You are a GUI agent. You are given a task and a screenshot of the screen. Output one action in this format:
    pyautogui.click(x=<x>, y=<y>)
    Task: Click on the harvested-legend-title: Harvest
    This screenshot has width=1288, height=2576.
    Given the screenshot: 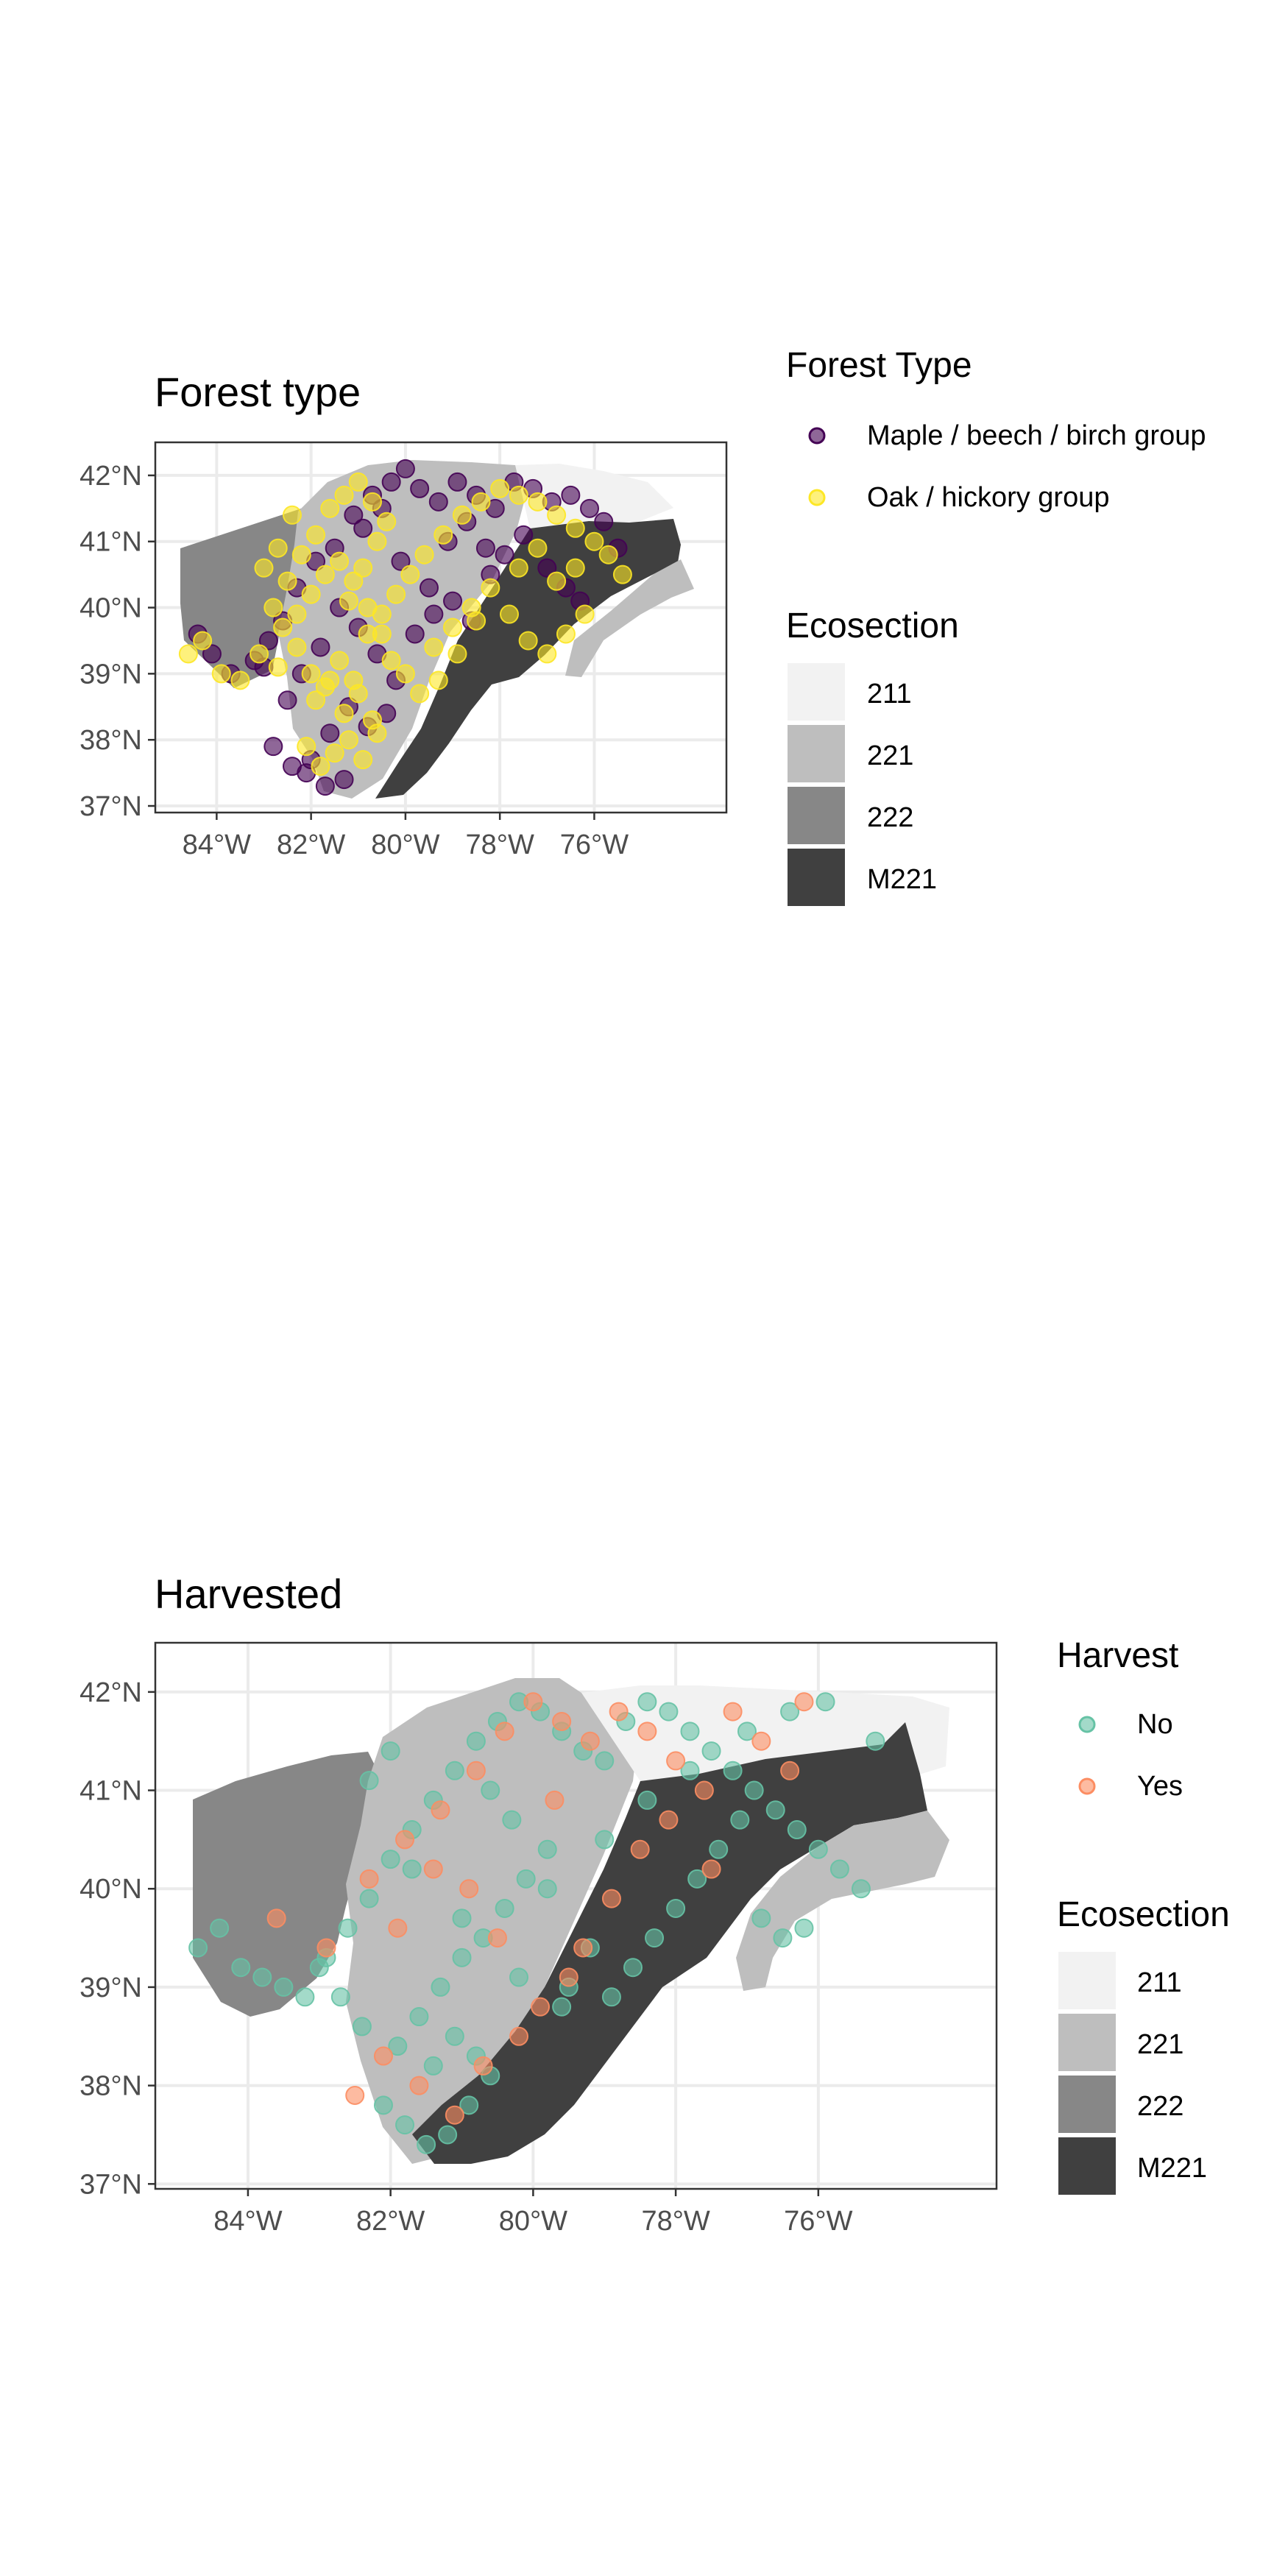 What is the action you would take?
    pyautogui.click(x=1117, y=1655)
    